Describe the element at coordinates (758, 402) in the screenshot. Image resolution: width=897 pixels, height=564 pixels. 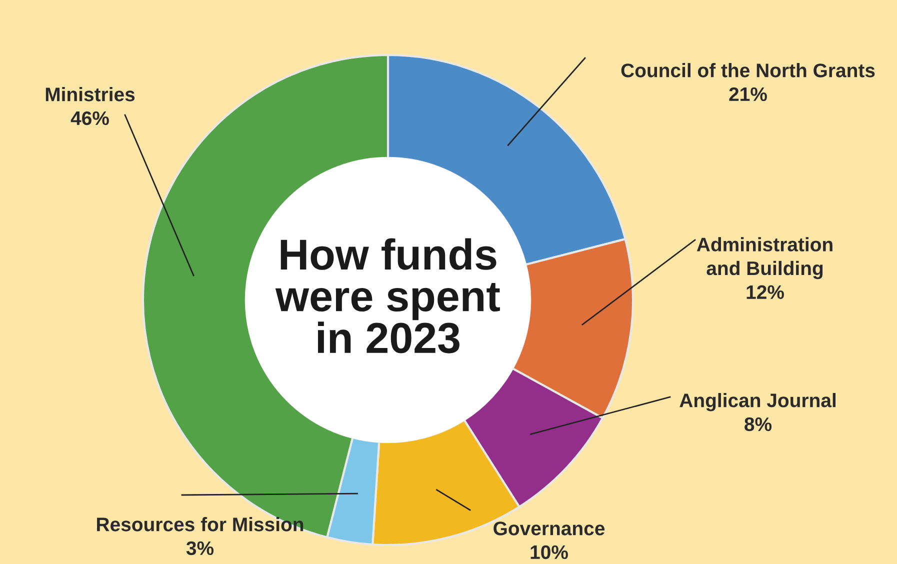
I see `slice-label: Anglican Journal` at that location.